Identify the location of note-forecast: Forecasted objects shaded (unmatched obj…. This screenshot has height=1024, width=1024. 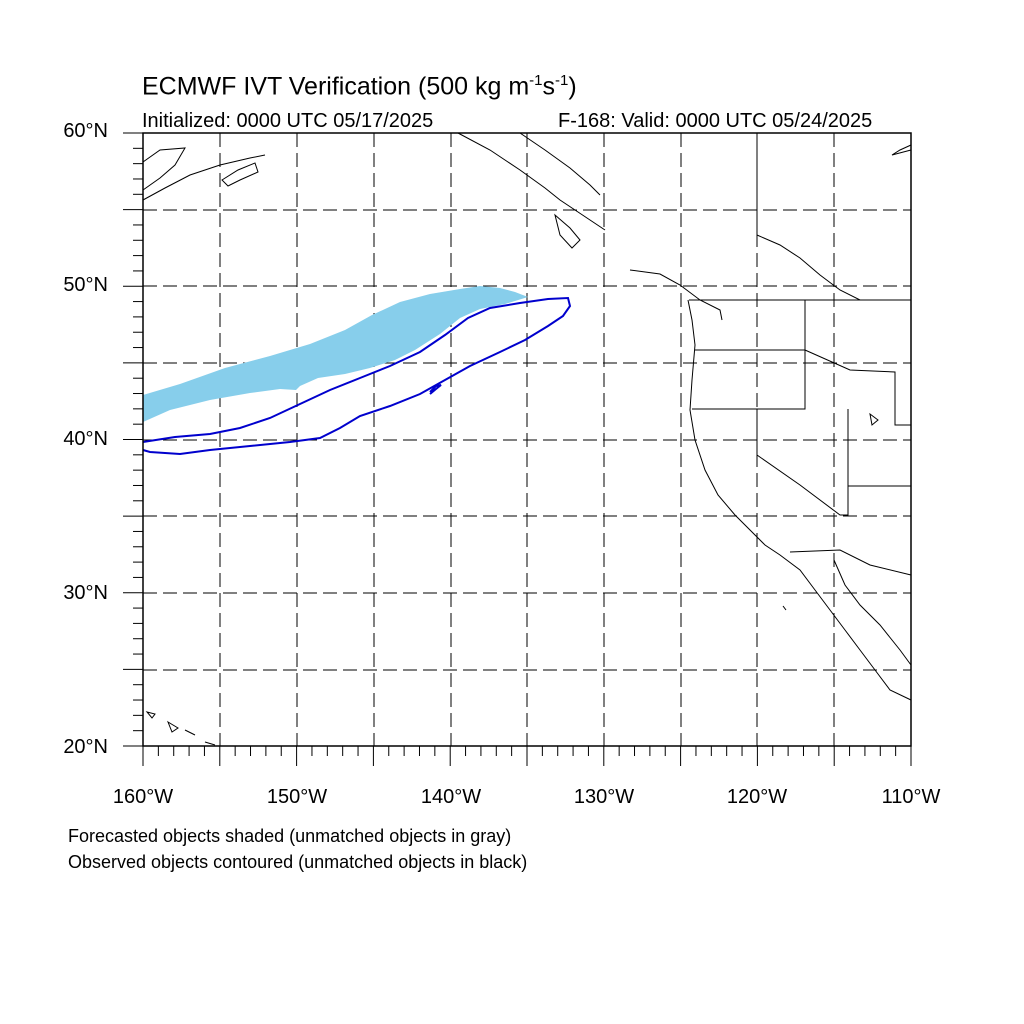
(290, 836).